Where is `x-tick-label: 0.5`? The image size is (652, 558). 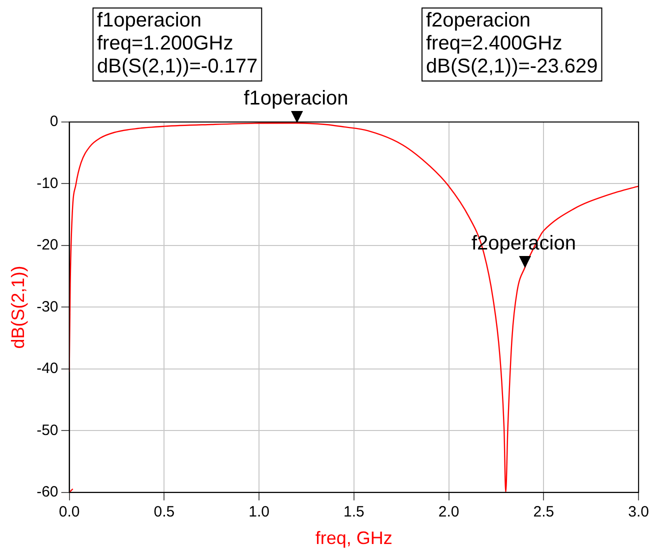
x-tick-label: 0.5 is located at coordinates (164, 512).